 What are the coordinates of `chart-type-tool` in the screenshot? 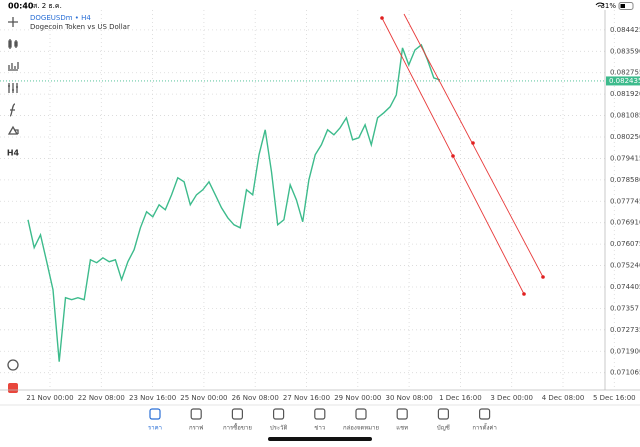 It's located at (13, 44).